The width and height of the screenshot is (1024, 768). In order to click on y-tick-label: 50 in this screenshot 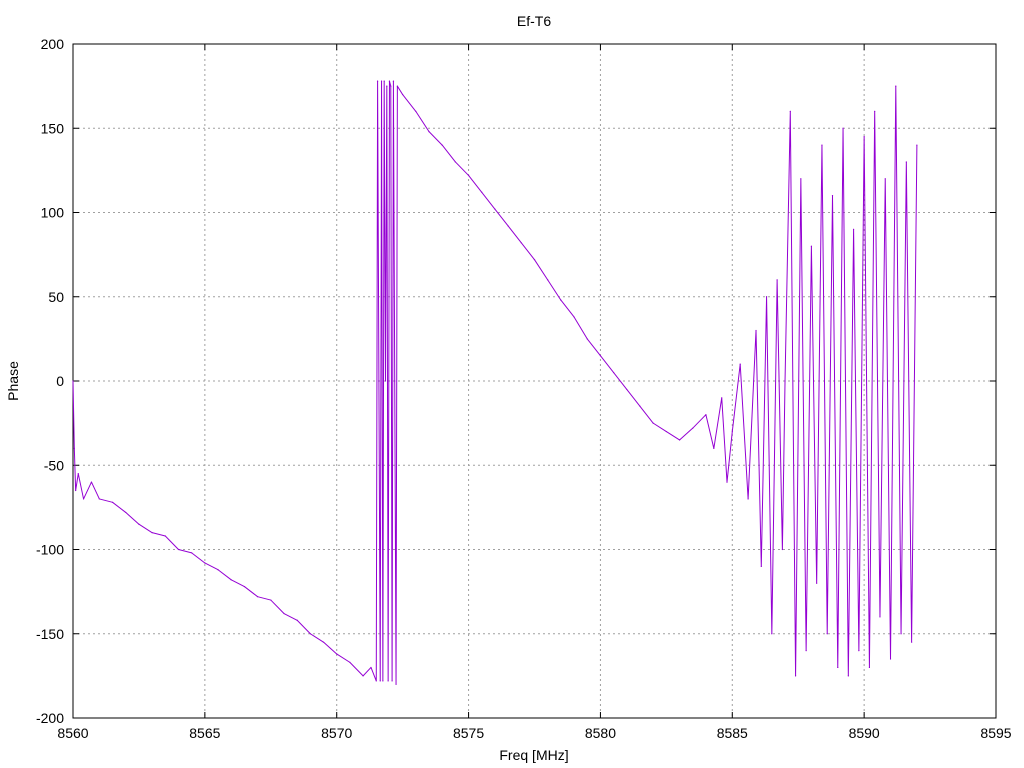, I will do `click(56, 297)`.